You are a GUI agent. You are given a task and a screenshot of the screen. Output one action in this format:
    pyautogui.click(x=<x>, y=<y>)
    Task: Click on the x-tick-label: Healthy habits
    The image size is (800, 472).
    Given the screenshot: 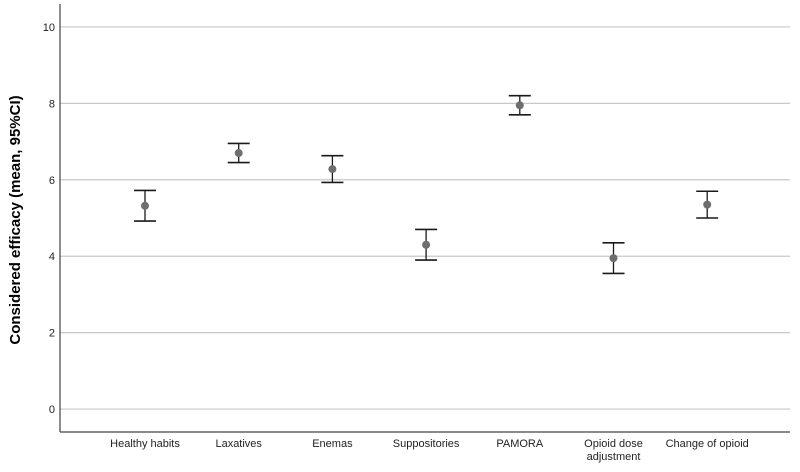 What is the action you would take?
    pyautogui.click(x=145, y=444)
    